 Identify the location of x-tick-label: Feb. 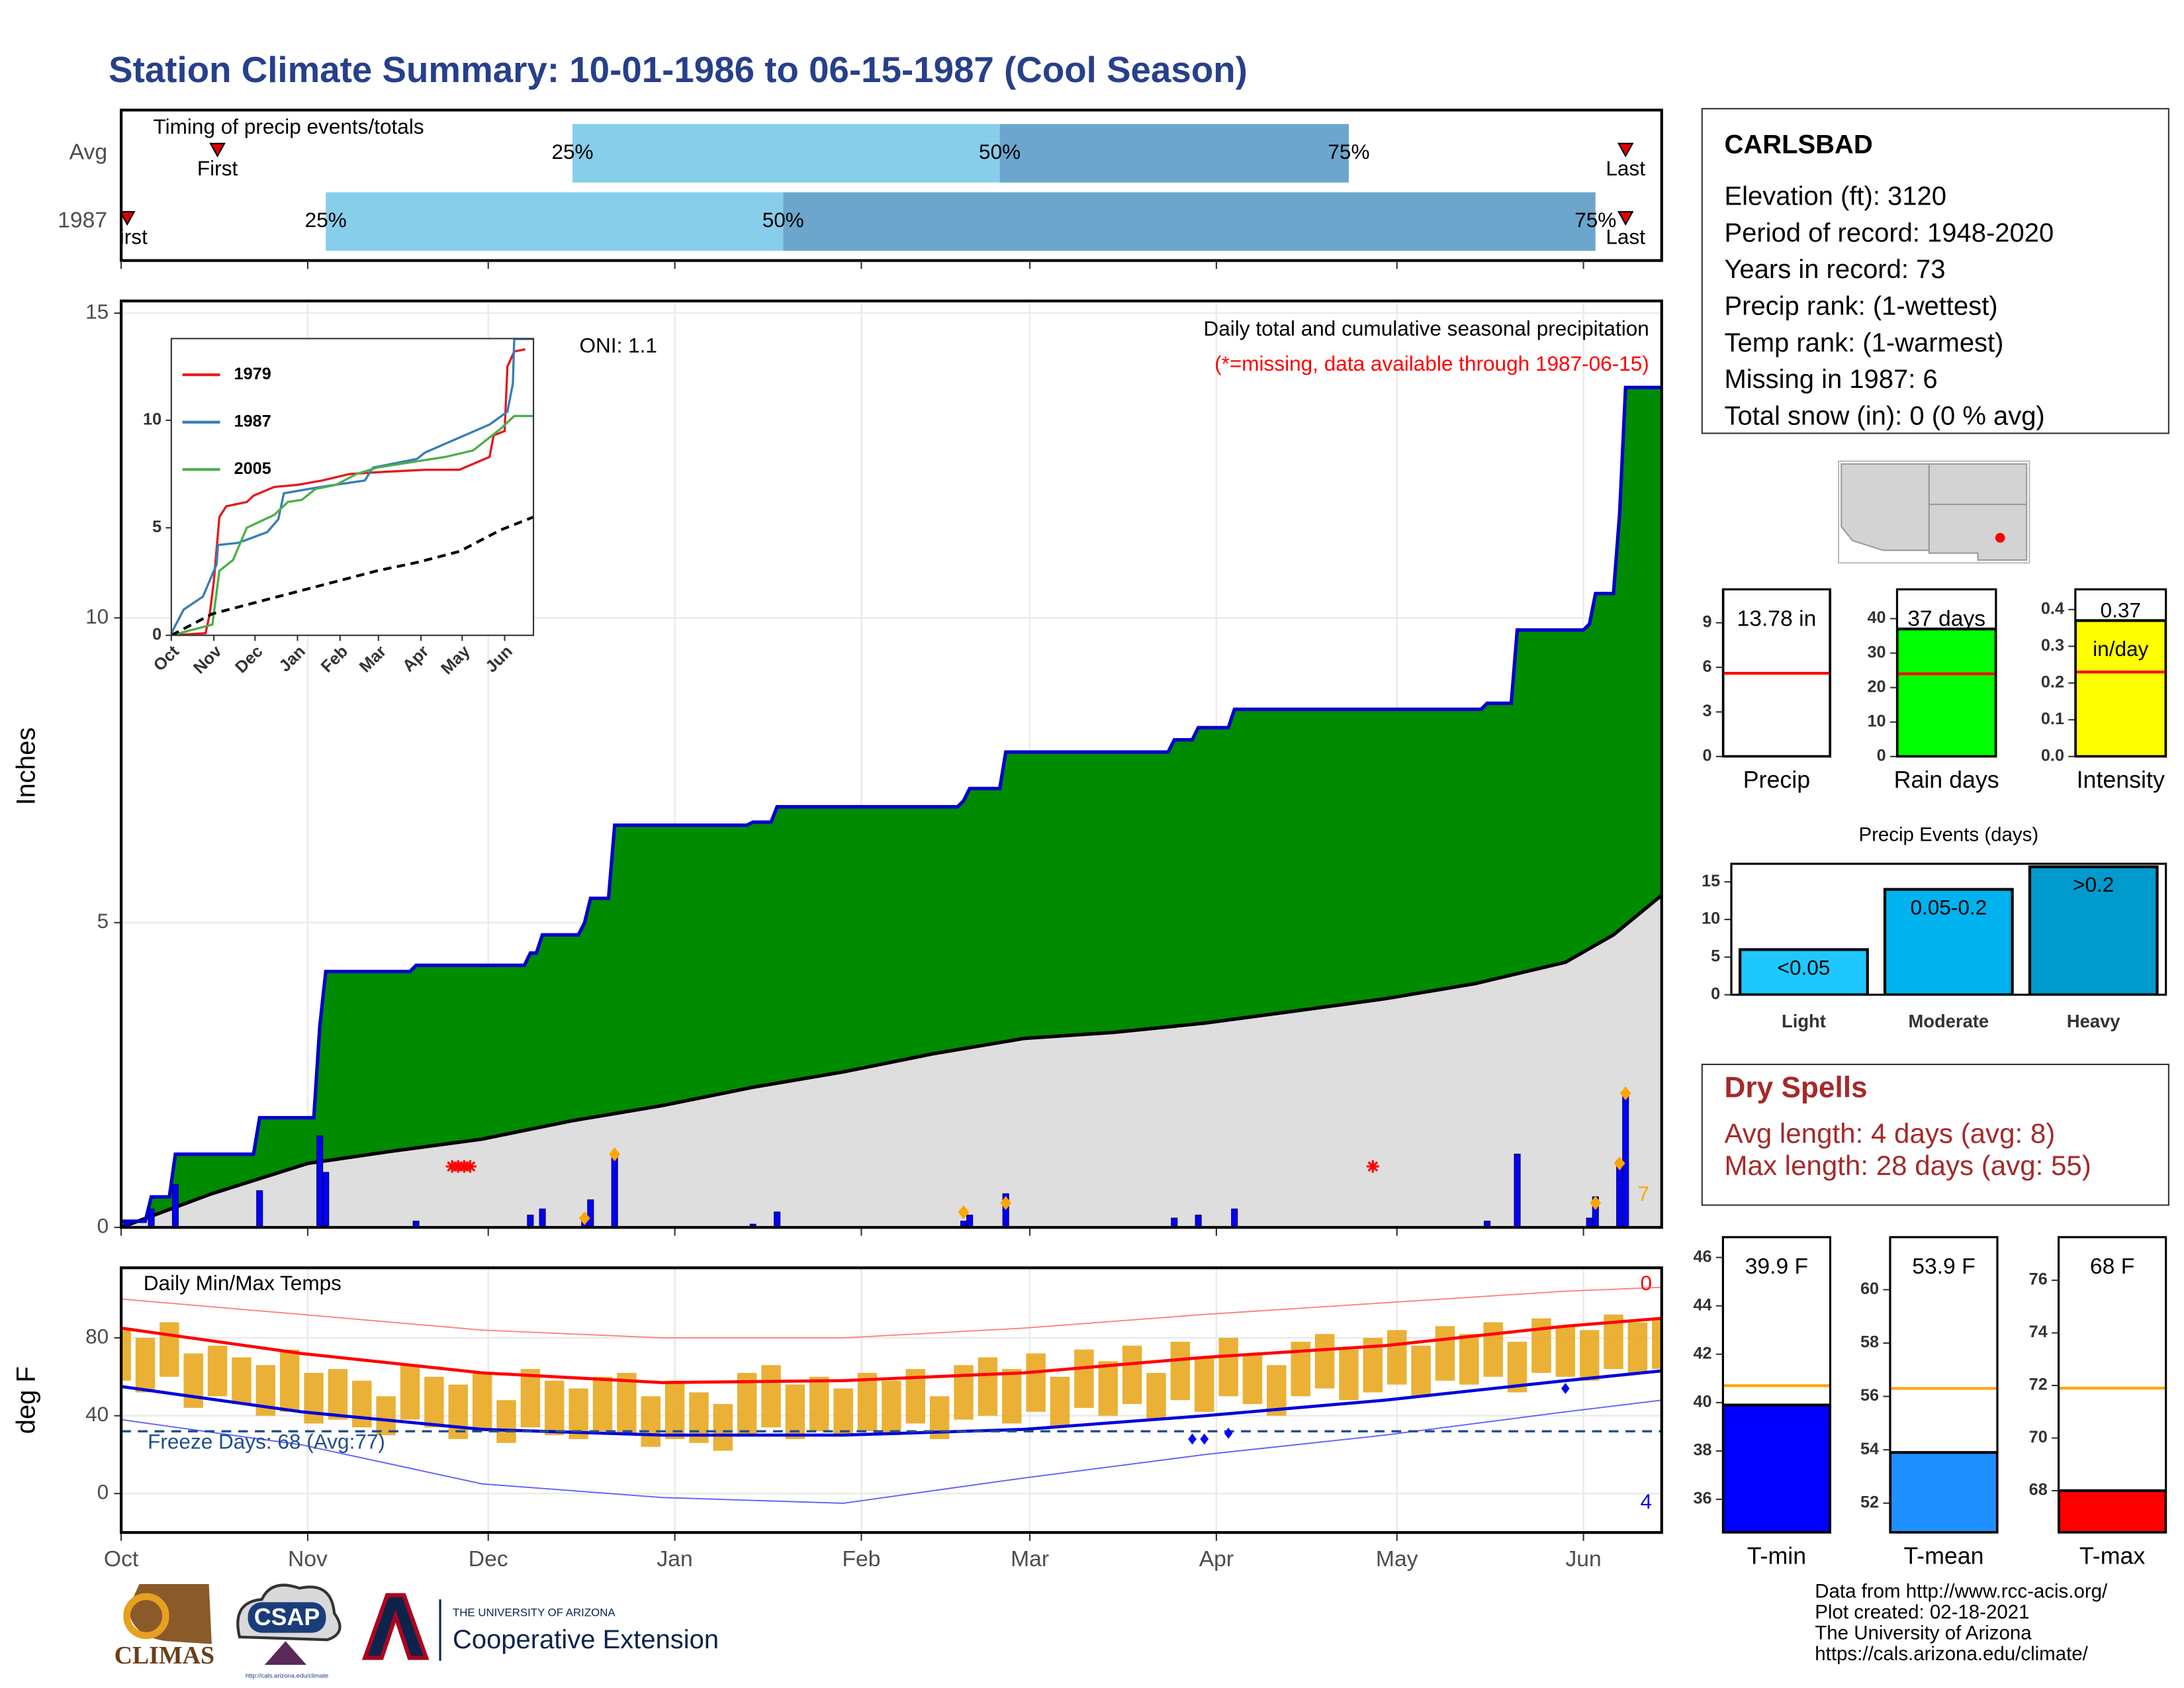
(861, 1559).